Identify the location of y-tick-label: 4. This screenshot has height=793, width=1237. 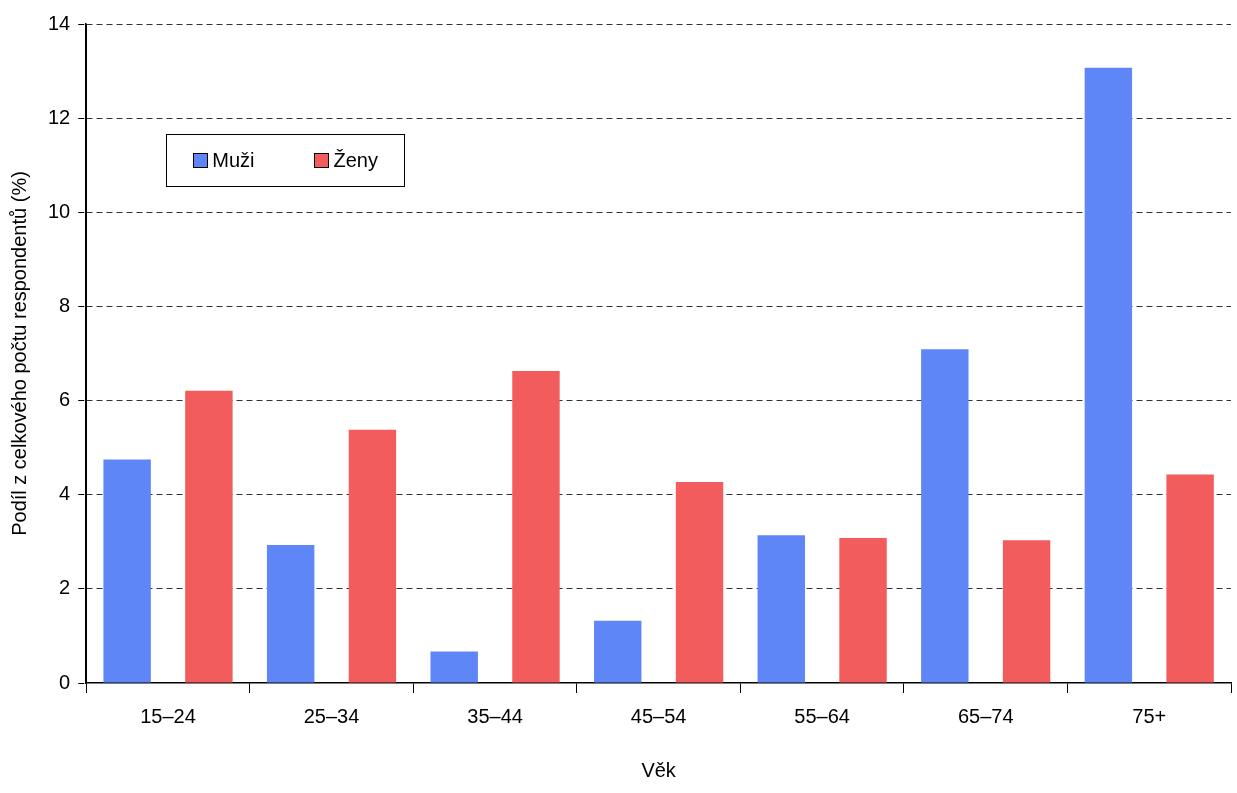
(65, 493).